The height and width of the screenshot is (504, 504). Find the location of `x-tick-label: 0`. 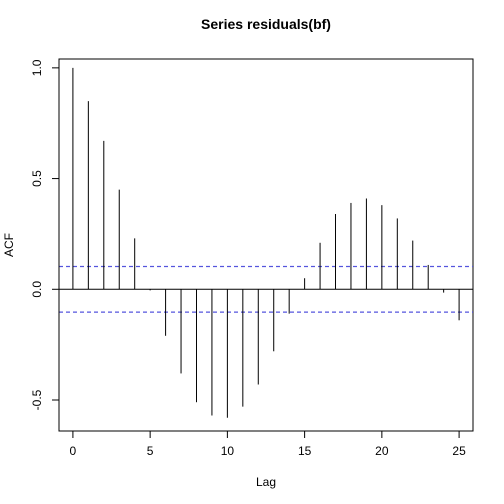

x-tick-label: 0 is located at coordinates (73, 451).